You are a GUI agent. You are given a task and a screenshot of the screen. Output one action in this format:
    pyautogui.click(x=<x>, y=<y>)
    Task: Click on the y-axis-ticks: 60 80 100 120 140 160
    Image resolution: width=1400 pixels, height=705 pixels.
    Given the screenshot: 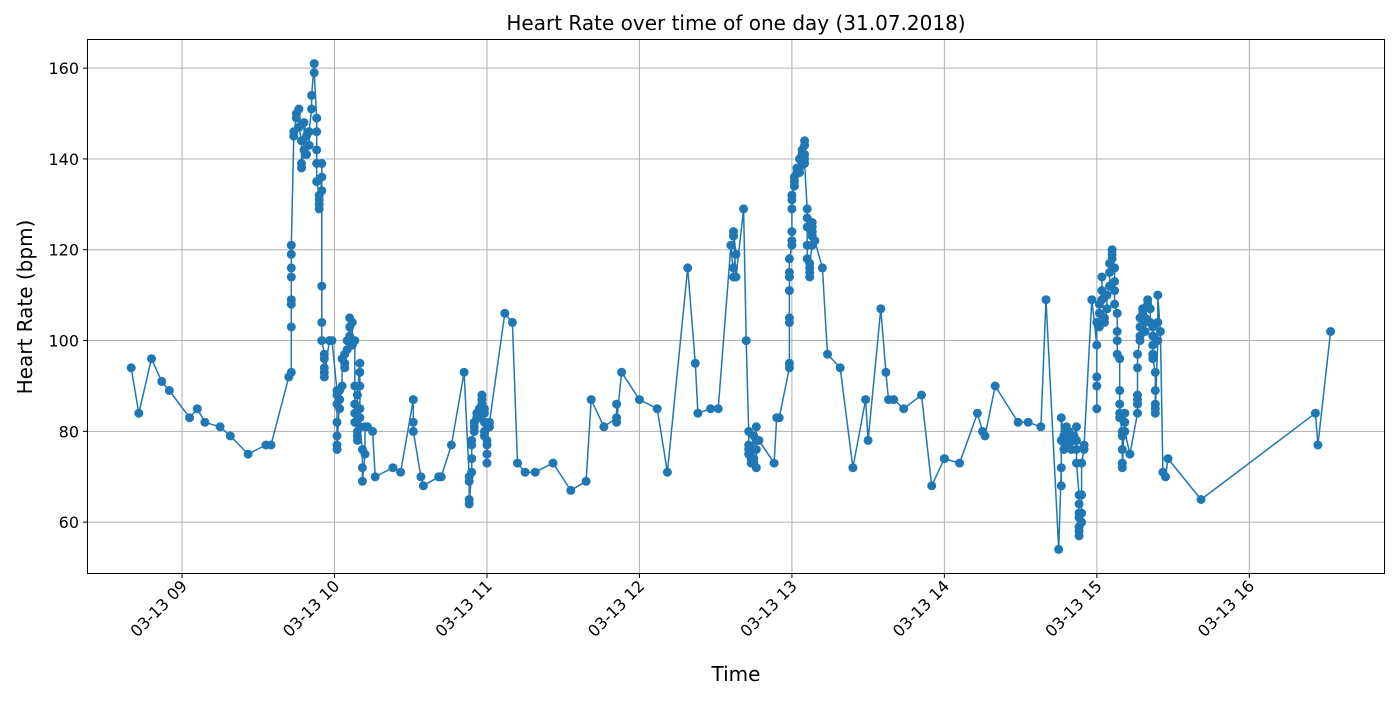 What is the action you would take?
    pyautogui.click(x=68, y=295)
    